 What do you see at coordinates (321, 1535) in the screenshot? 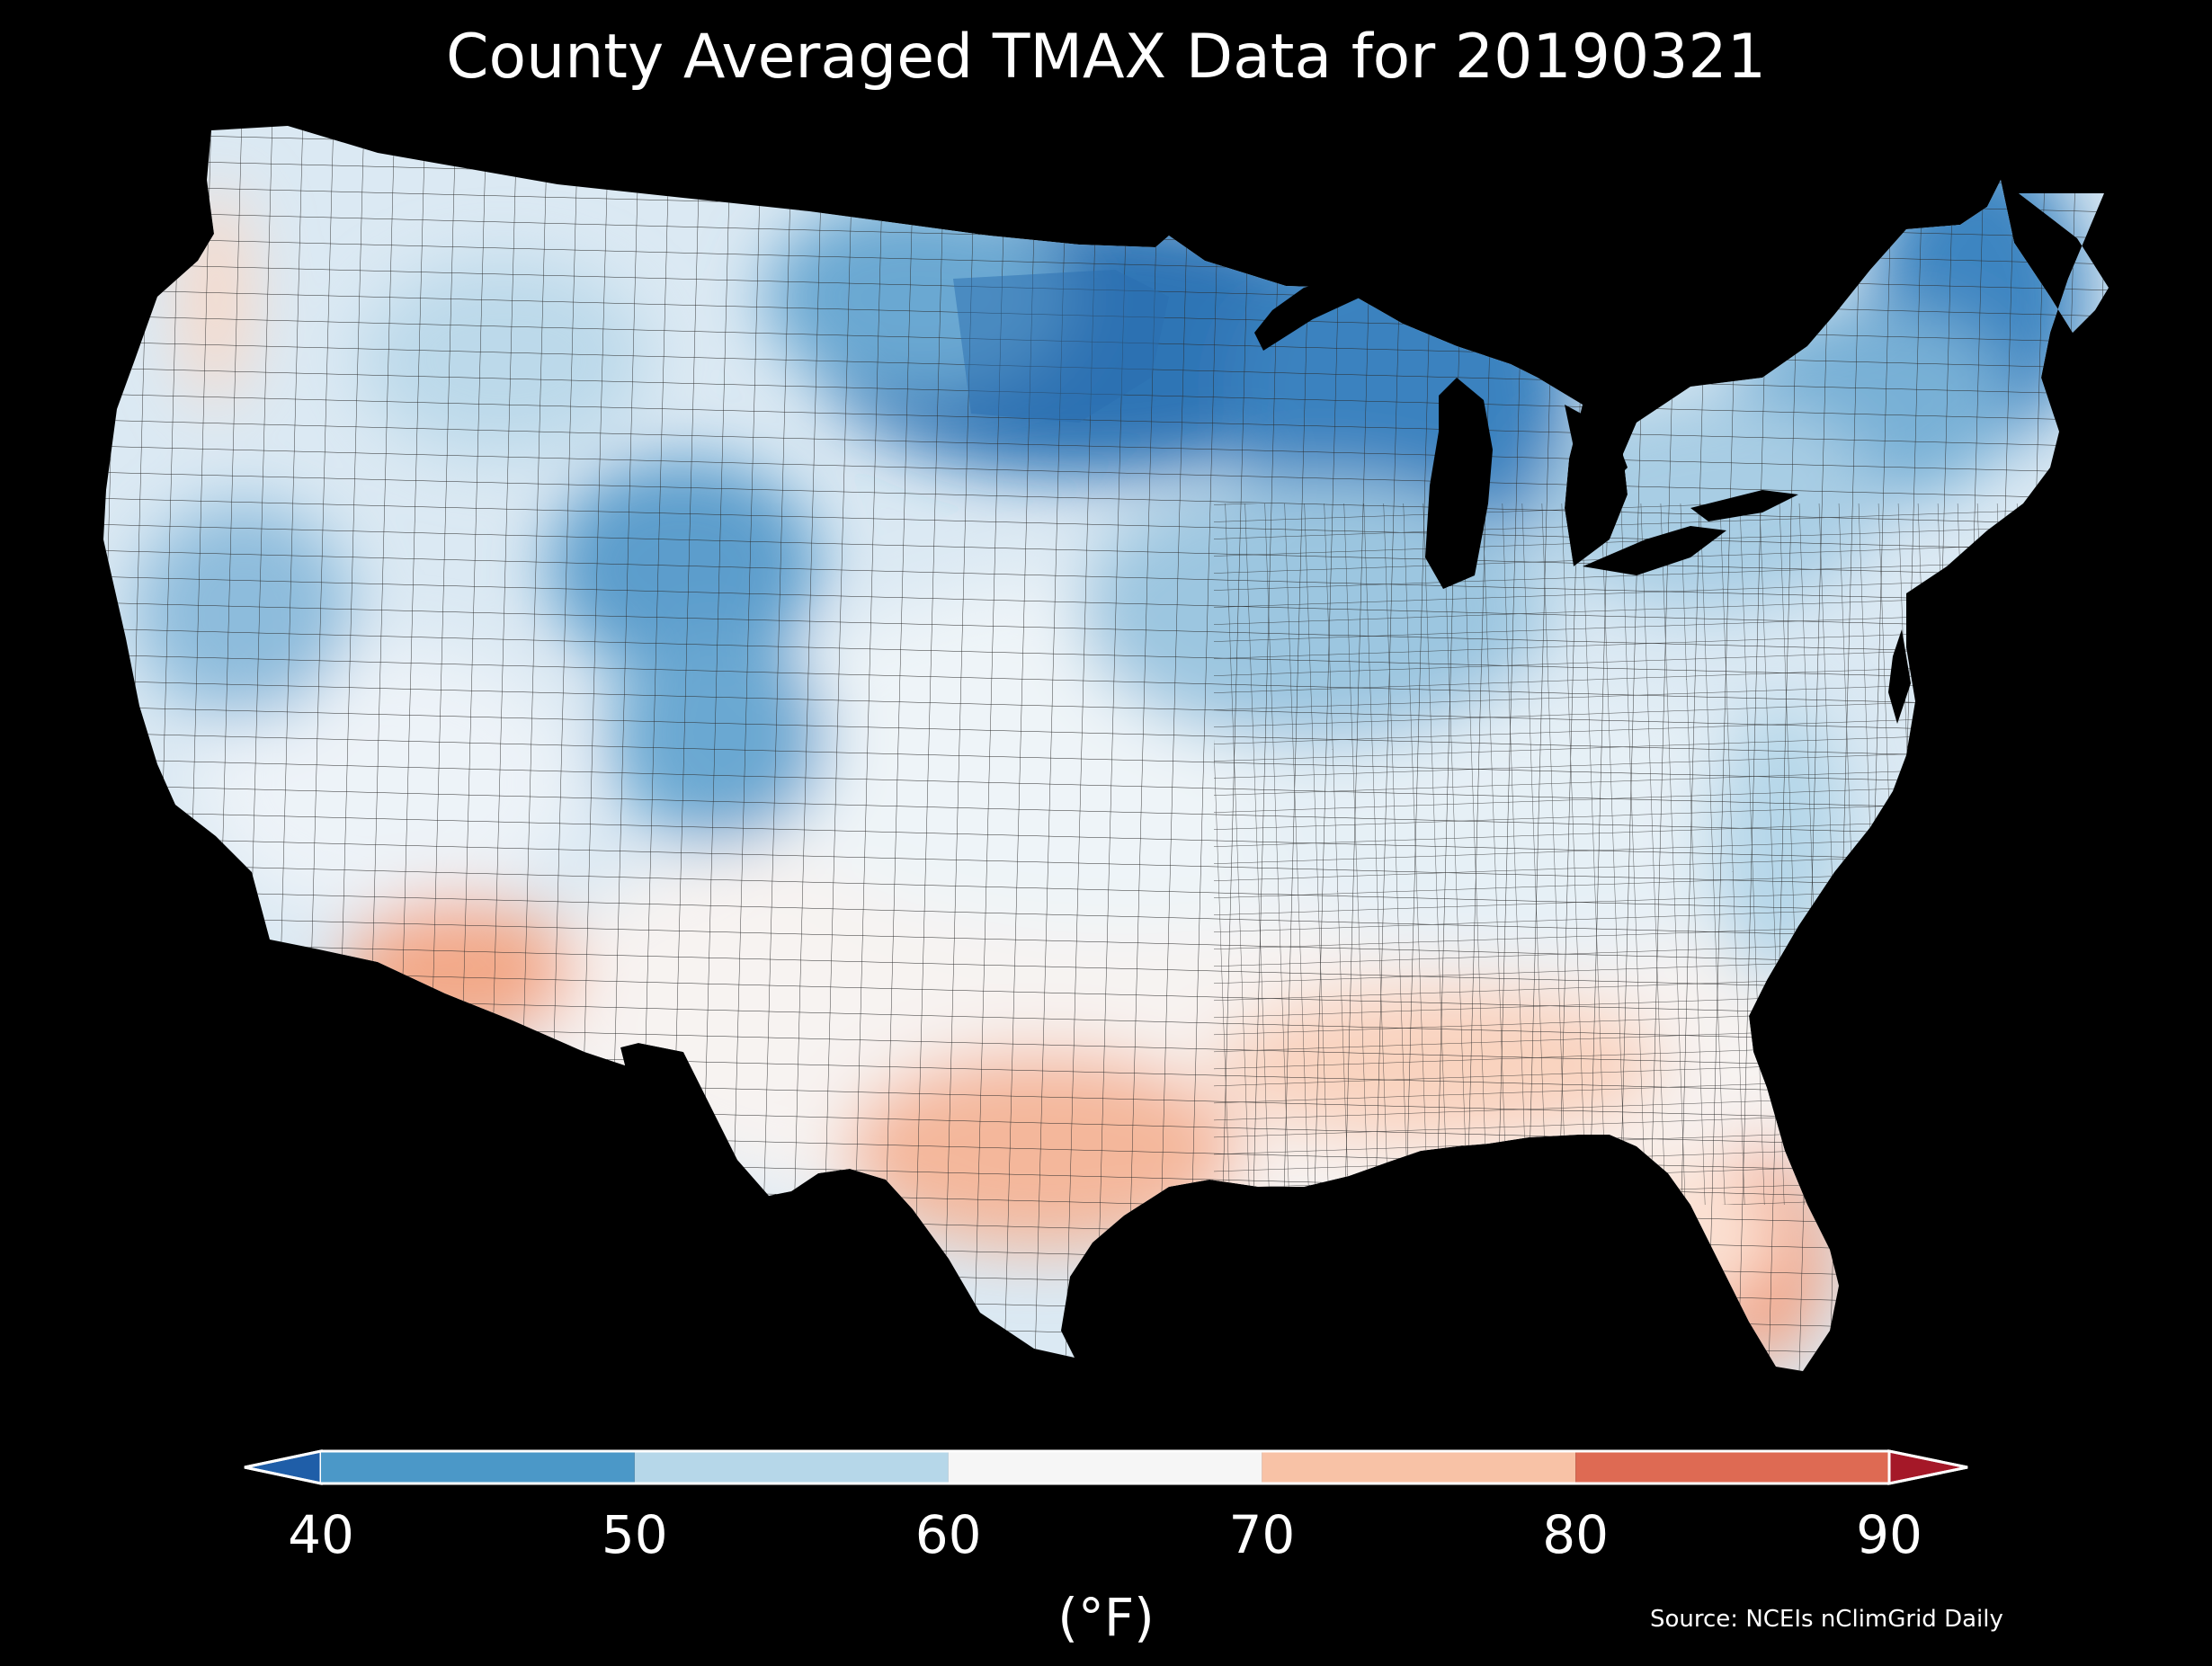
I see `colorbar-tick-40: 40` at bounding box center [321, 1535].